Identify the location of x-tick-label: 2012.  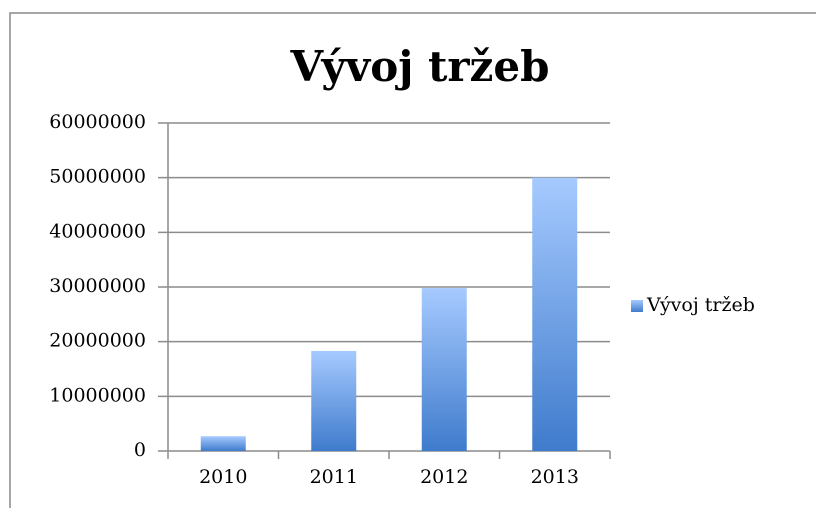
(444, 477).